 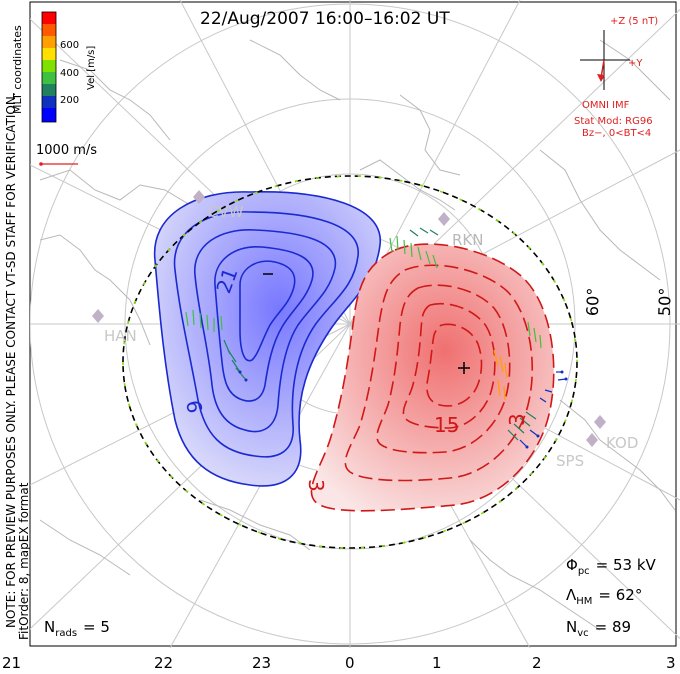 I want to click on contour-label-9: 9, so click(x=195, y=406).